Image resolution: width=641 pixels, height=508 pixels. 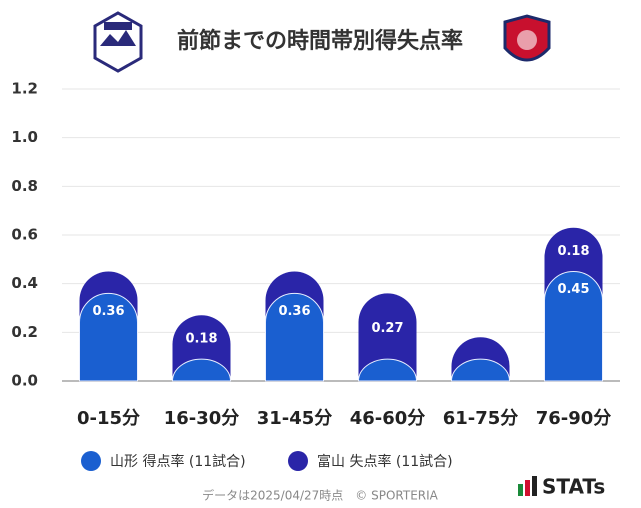 I want to click on x-tick-label: 46-60分, so click(x=388, y=418).